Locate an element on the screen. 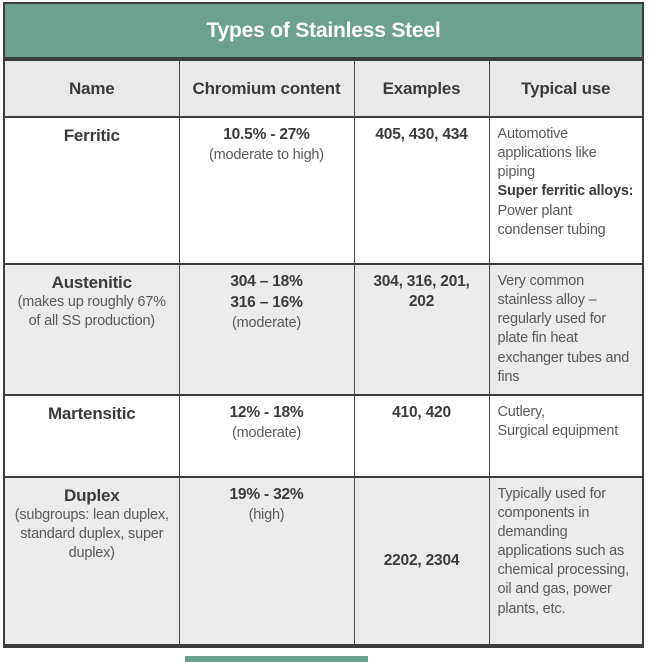 The width and height of the screenshot is (651, 662). cell-typical-use: Cutlery, Surgical equipment is located at coordinates (565, 435).